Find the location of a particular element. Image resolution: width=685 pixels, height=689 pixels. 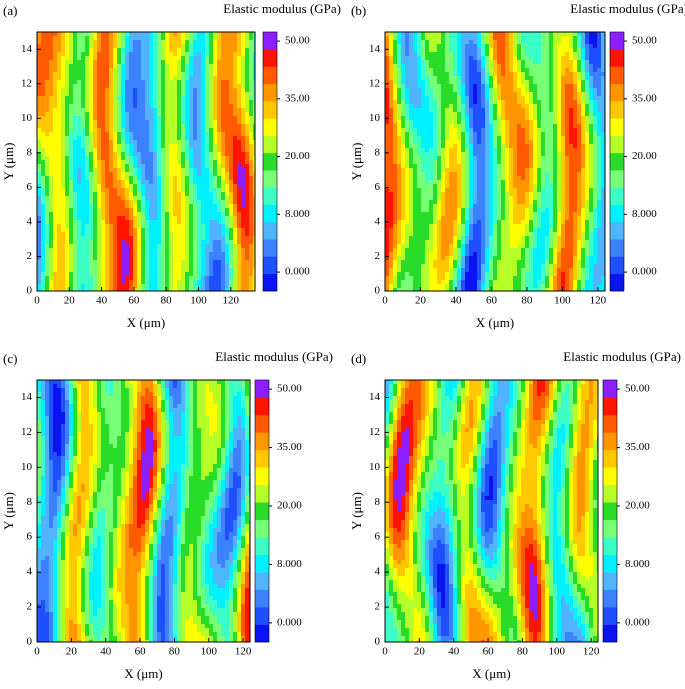

colorbar-band is located at coordinates (270, 41).